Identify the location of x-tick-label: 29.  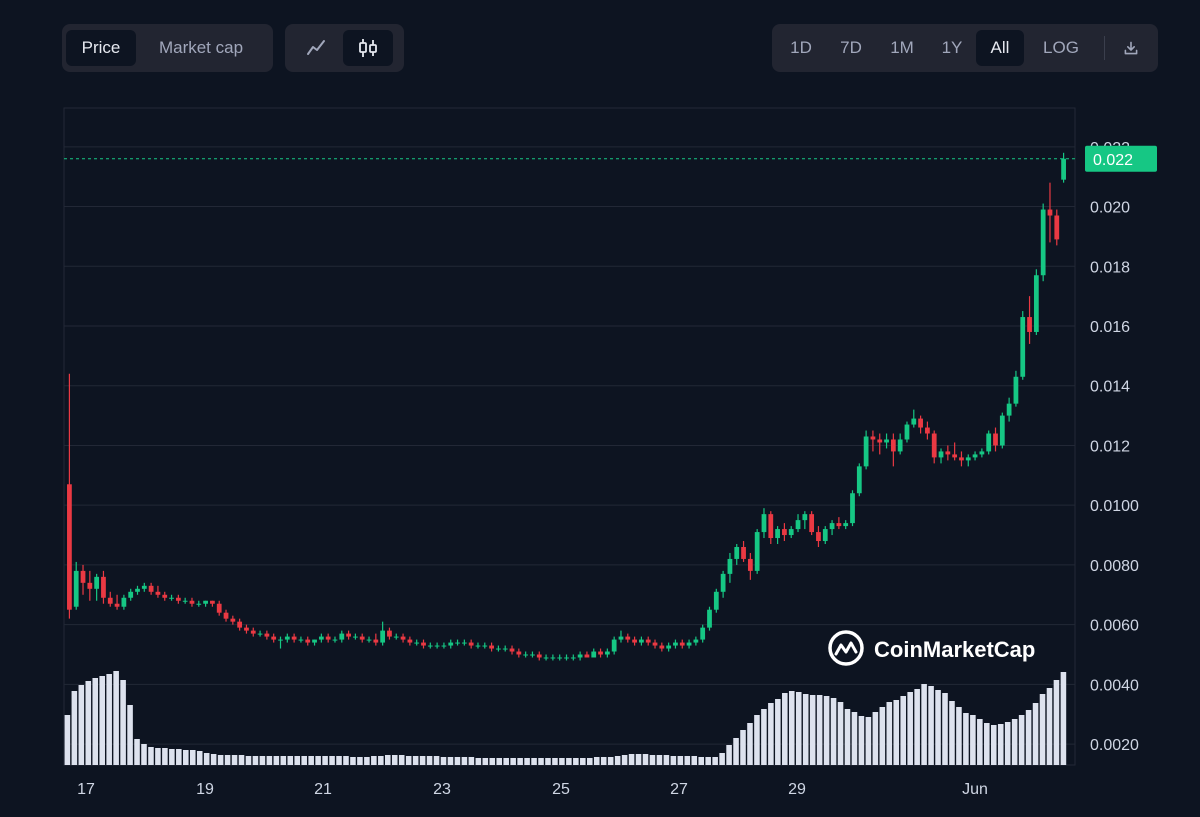
(797, 789).